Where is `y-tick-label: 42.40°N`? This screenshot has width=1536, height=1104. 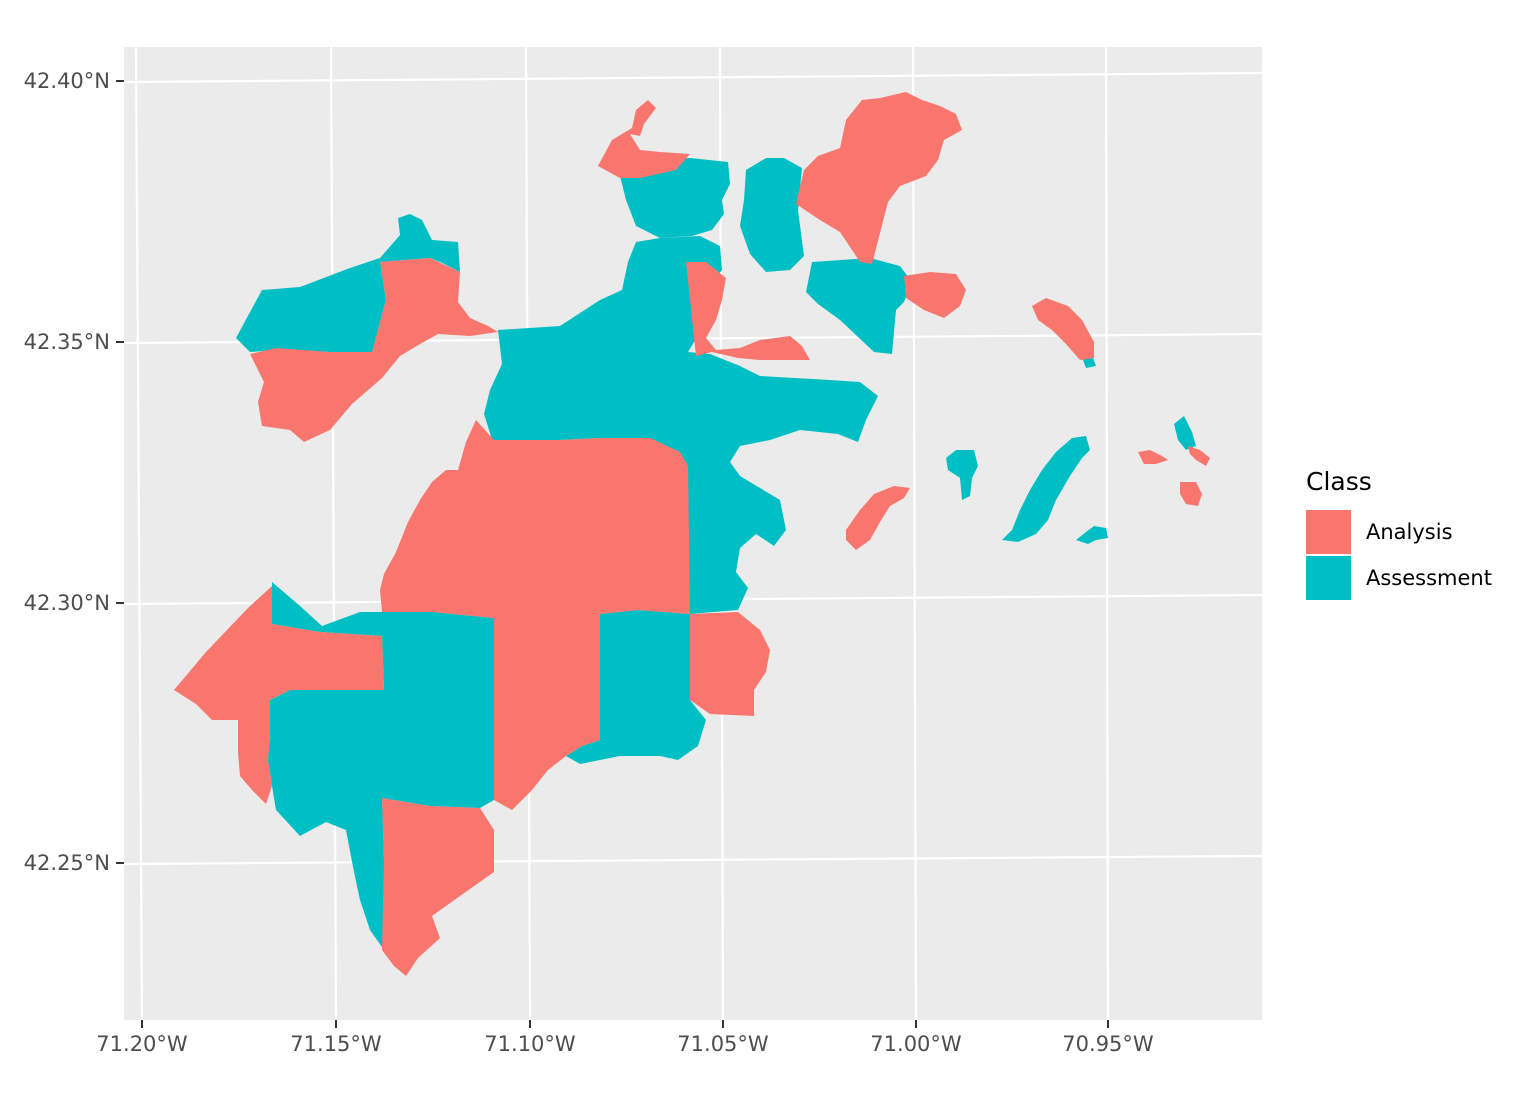 y-tick-label: 42.40°N is located at coordinates (67, 81).